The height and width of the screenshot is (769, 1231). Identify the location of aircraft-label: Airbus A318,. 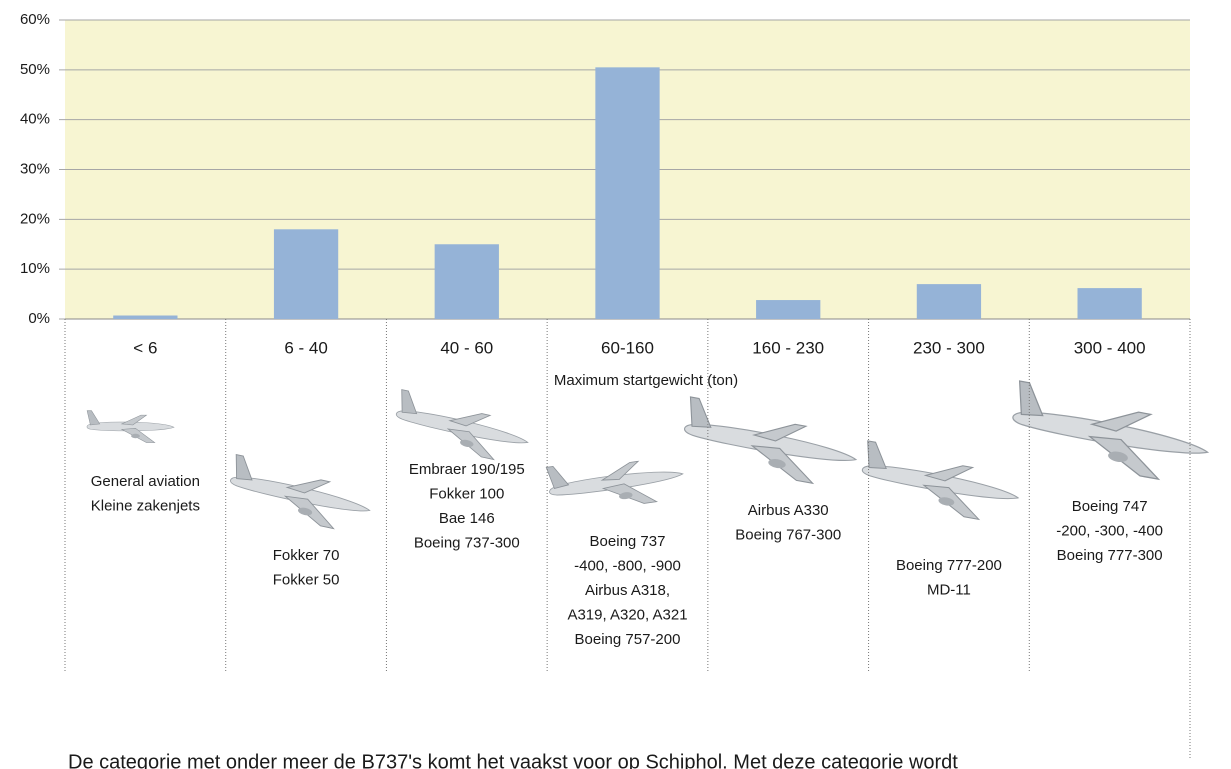
(627, 590).